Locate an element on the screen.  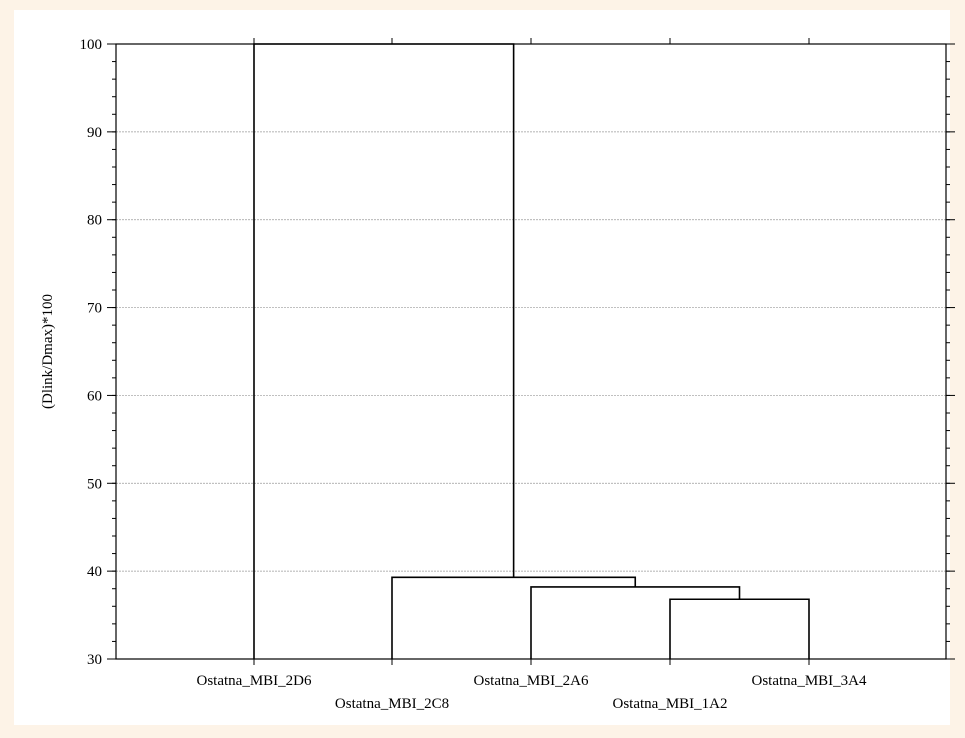
leaf-label: Ostatna_MBI_3A4 is located at coordinates (809, 681).